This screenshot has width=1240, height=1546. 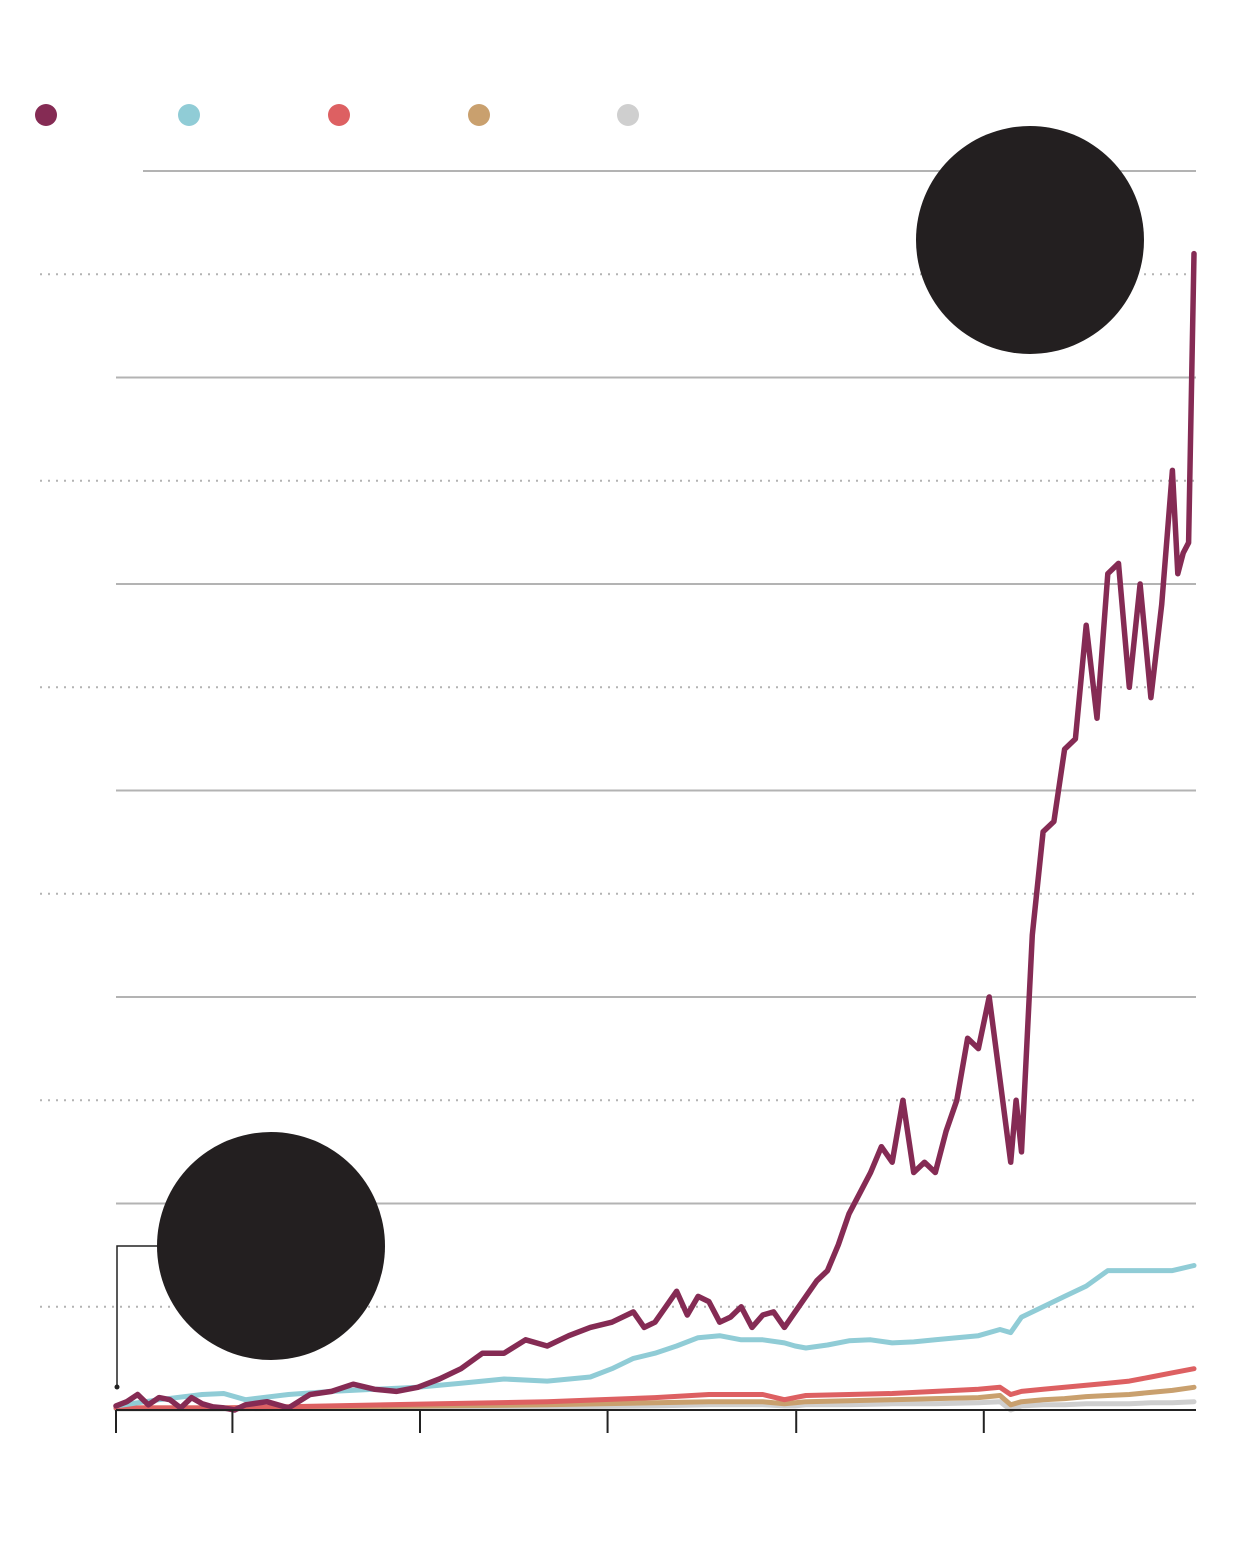 I want to click on annotation-leader-line, so click(x=138, y=1316).